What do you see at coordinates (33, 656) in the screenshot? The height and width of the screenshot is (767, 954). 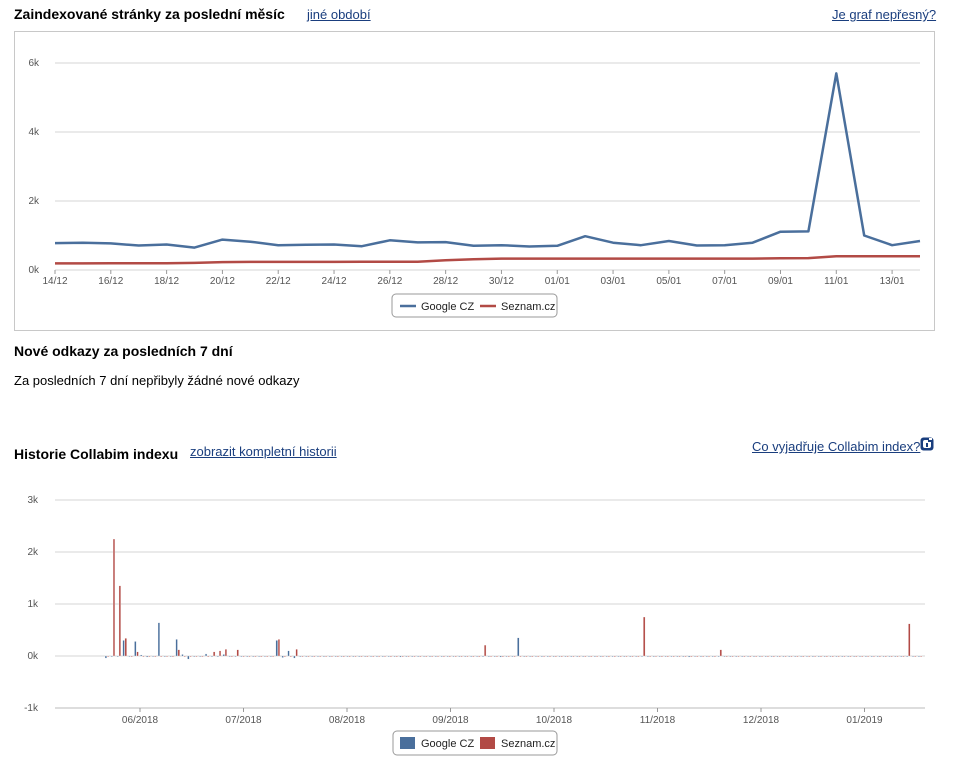 I see `y-tick-label: 0k` at bounding box center [33, 656].